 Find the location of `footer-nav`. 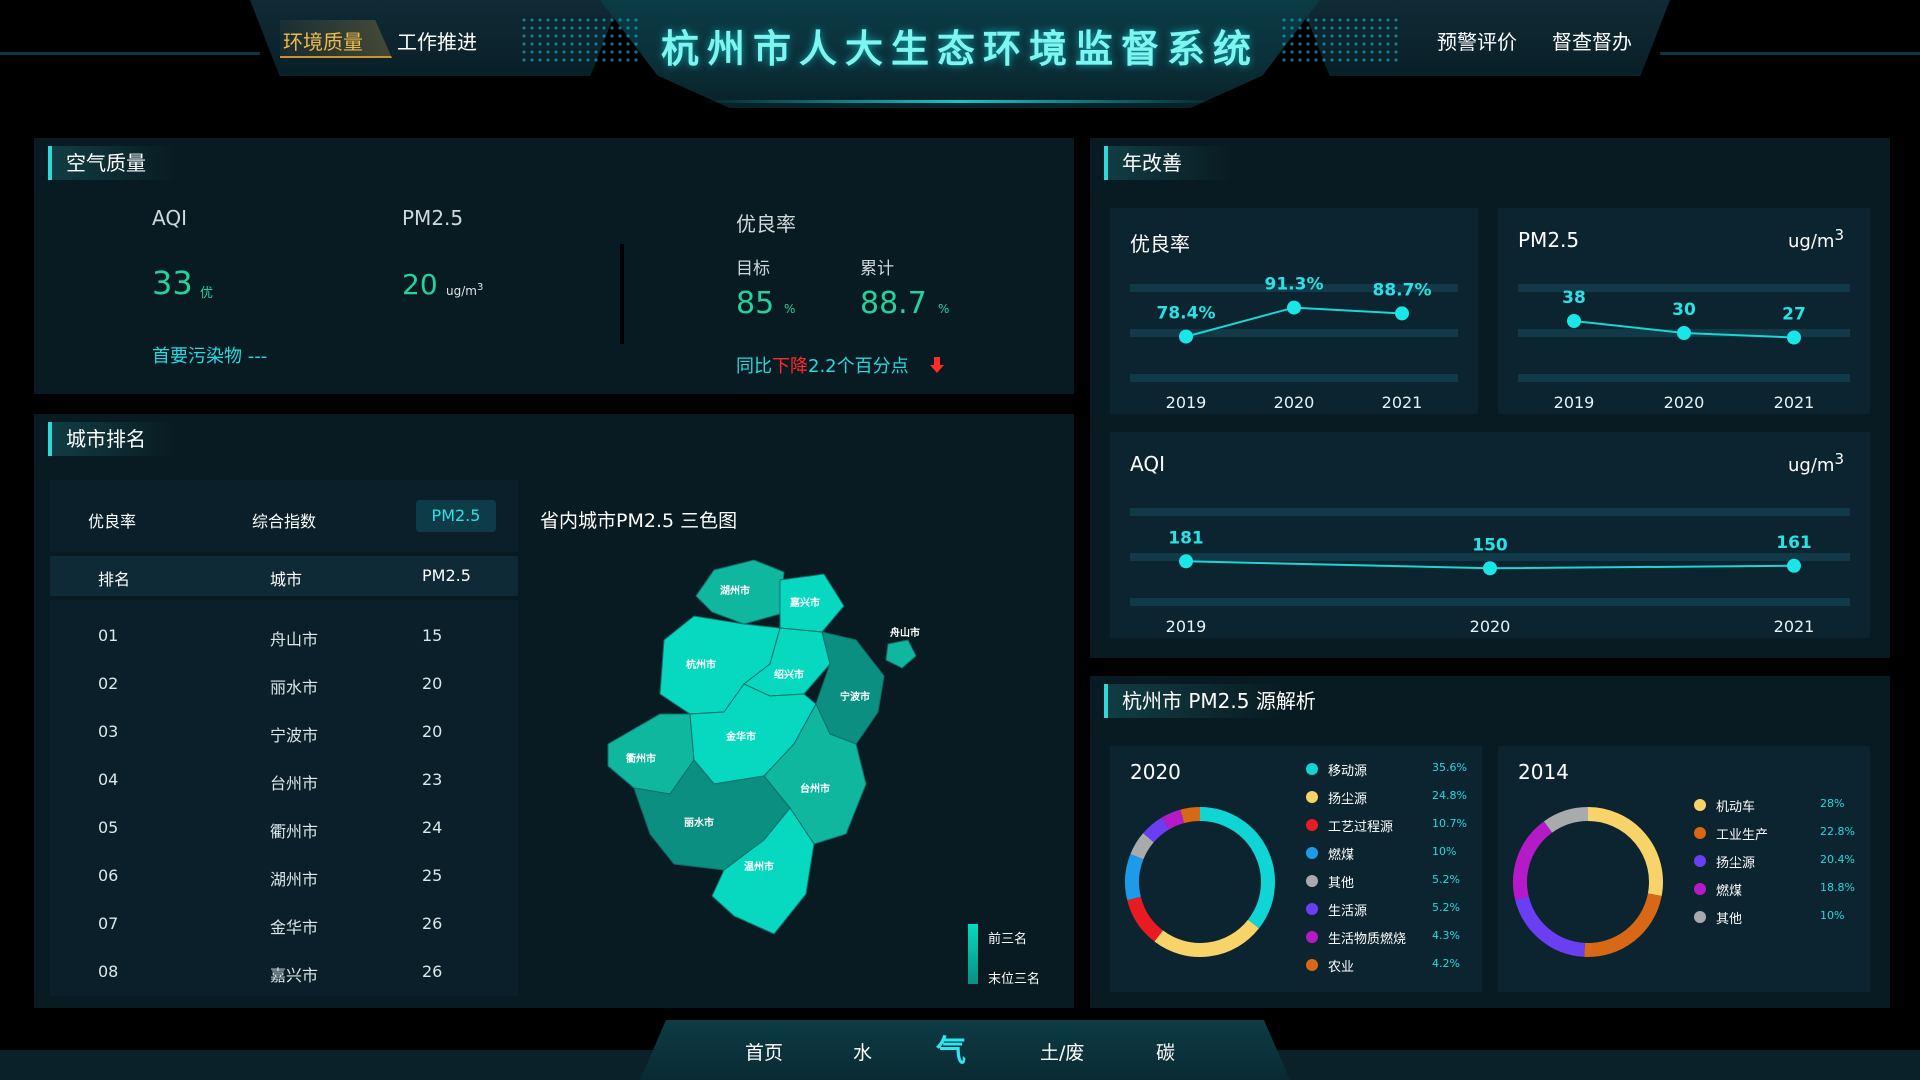

footer-nav is located at coordinates (965, 1050).